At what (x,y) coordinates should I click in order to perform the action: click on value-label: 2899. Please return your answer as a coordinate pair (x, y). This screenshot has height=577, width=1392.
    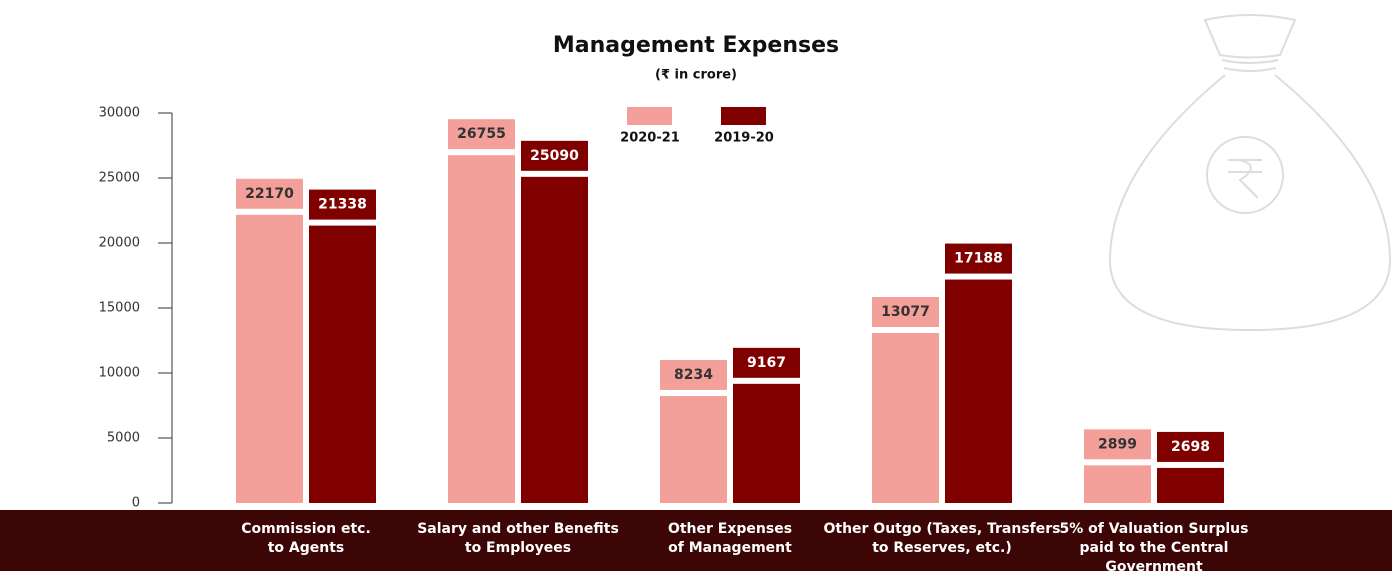
    Looking at the image, I should click on (1117, 444).